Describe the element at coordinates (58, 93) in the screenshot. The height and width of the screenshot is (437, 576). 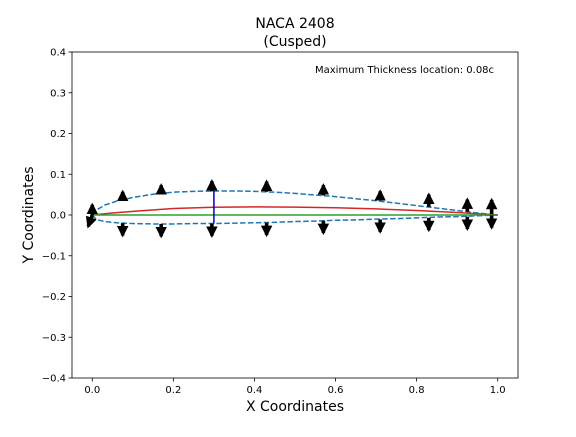
I see `y-tick-label: 0.3` at that location.